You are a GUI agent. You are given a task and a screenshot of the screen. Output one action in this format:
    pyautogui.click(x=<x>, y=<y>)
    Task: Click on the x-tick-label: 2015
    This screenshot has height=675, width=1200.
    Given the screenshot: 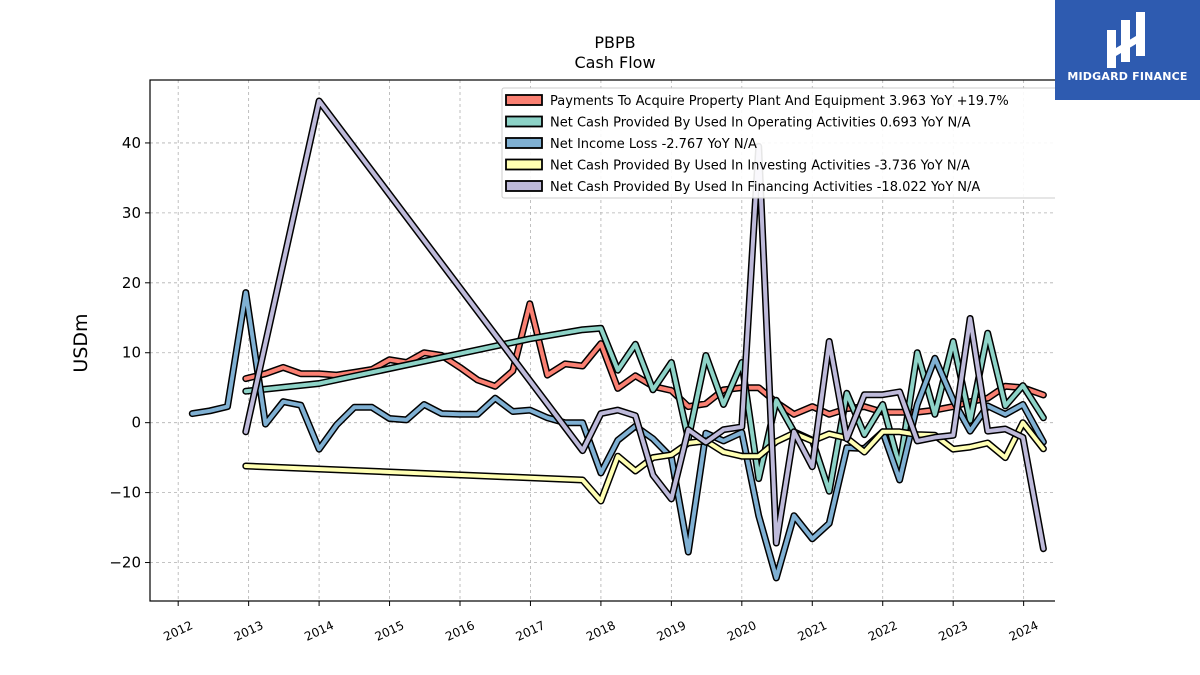 What is the action you would take?
    pyautogui.click(x=390, y=631)
    